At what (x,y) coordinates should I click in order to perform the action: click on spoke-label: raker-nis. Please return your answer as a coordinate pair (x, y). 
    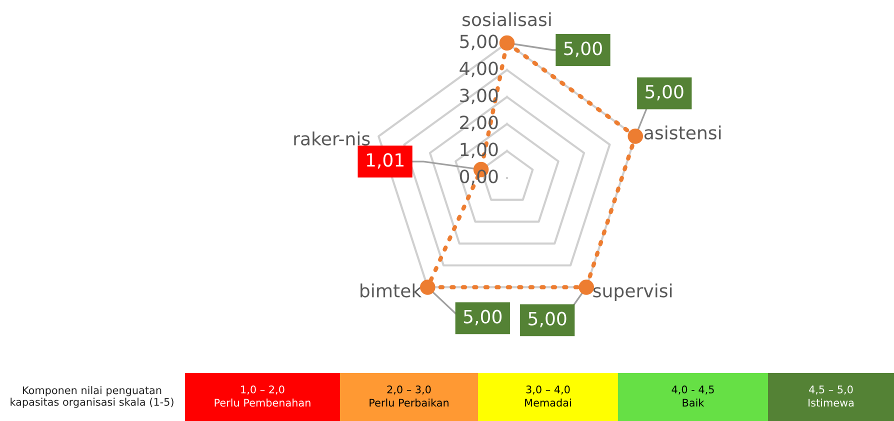
    Looking at the image, I should click on (332, 139).